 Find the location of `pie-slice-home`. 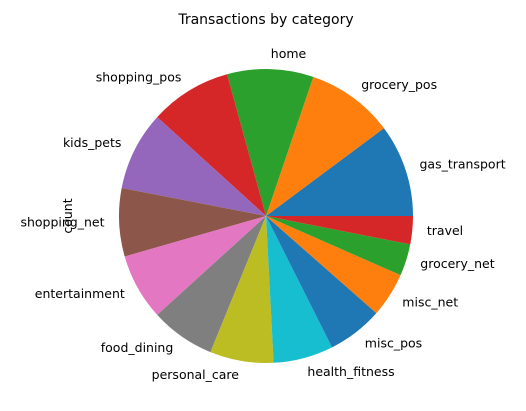

pie-slice-home is located at coordinates (270, 142).